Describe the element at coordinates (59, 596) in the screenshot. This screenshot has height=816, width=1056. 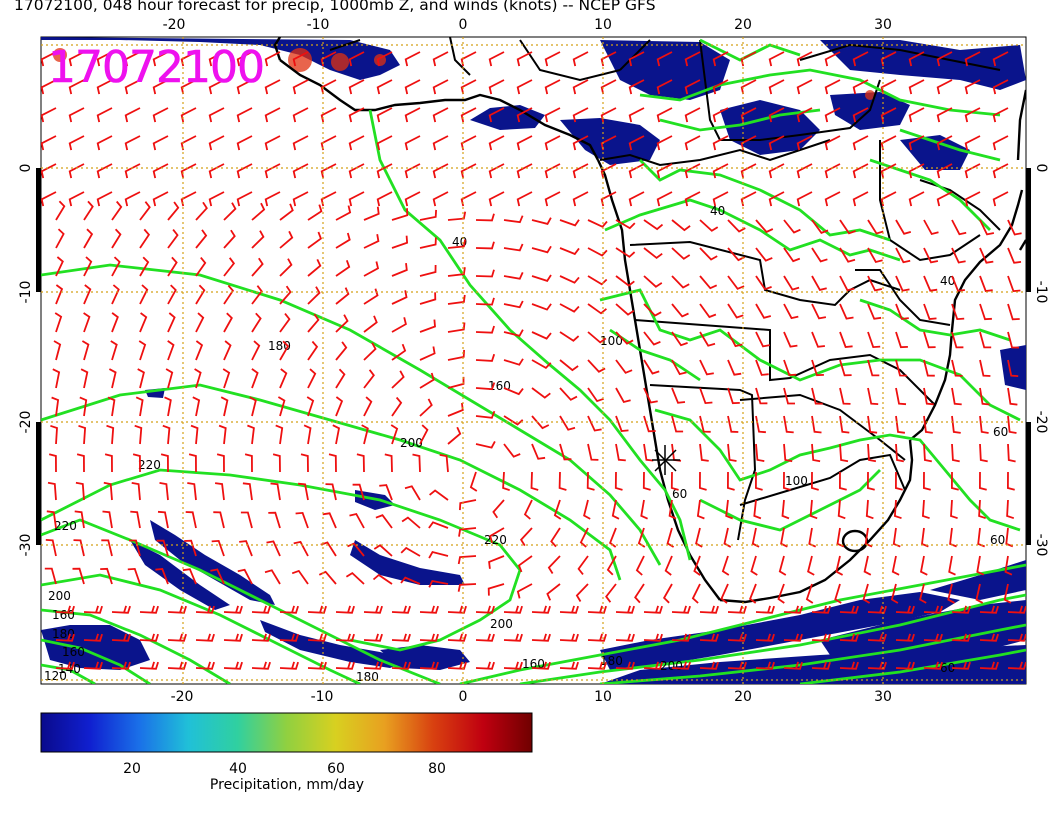
I see `contour-label: 200` at that location.